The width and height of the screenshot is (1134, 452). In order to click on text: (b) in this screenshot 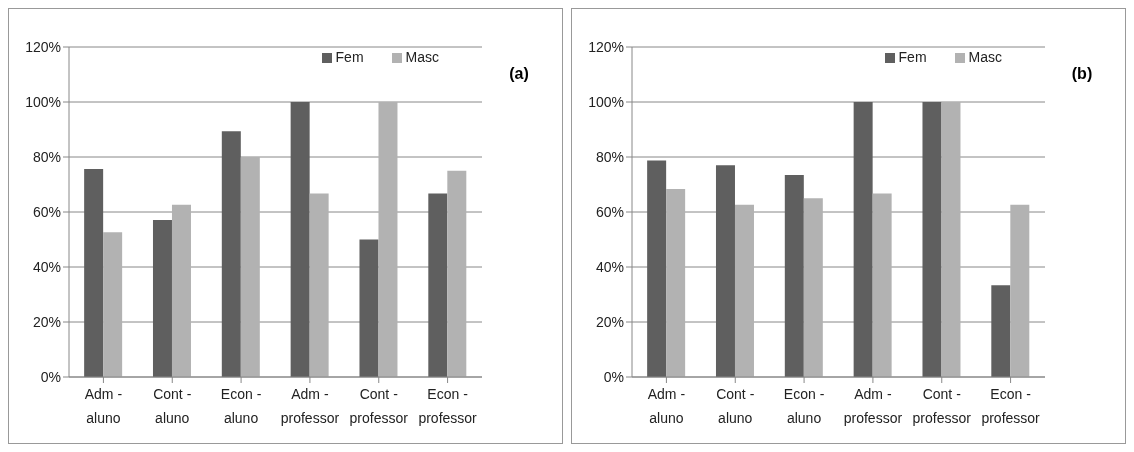, I will do `click(1082, 73)`.